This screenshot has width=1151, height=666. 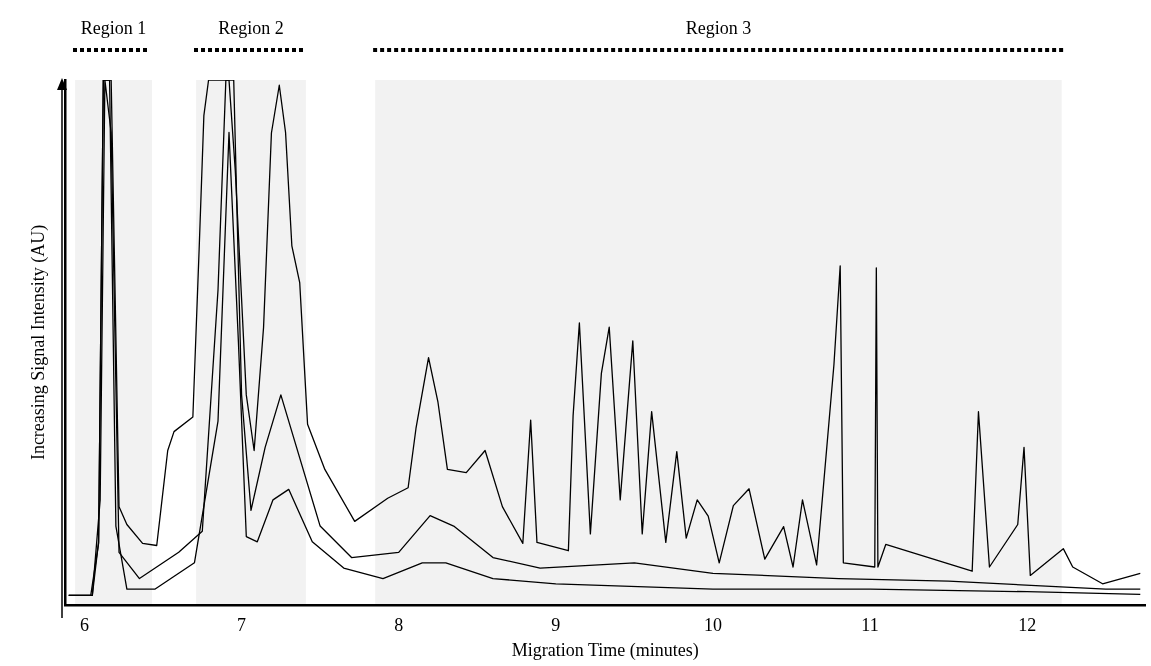 What do you see at coordinates (251, 27) in the screenshot?
I see `band-label: Region 2` at bounding box center [251, 27].